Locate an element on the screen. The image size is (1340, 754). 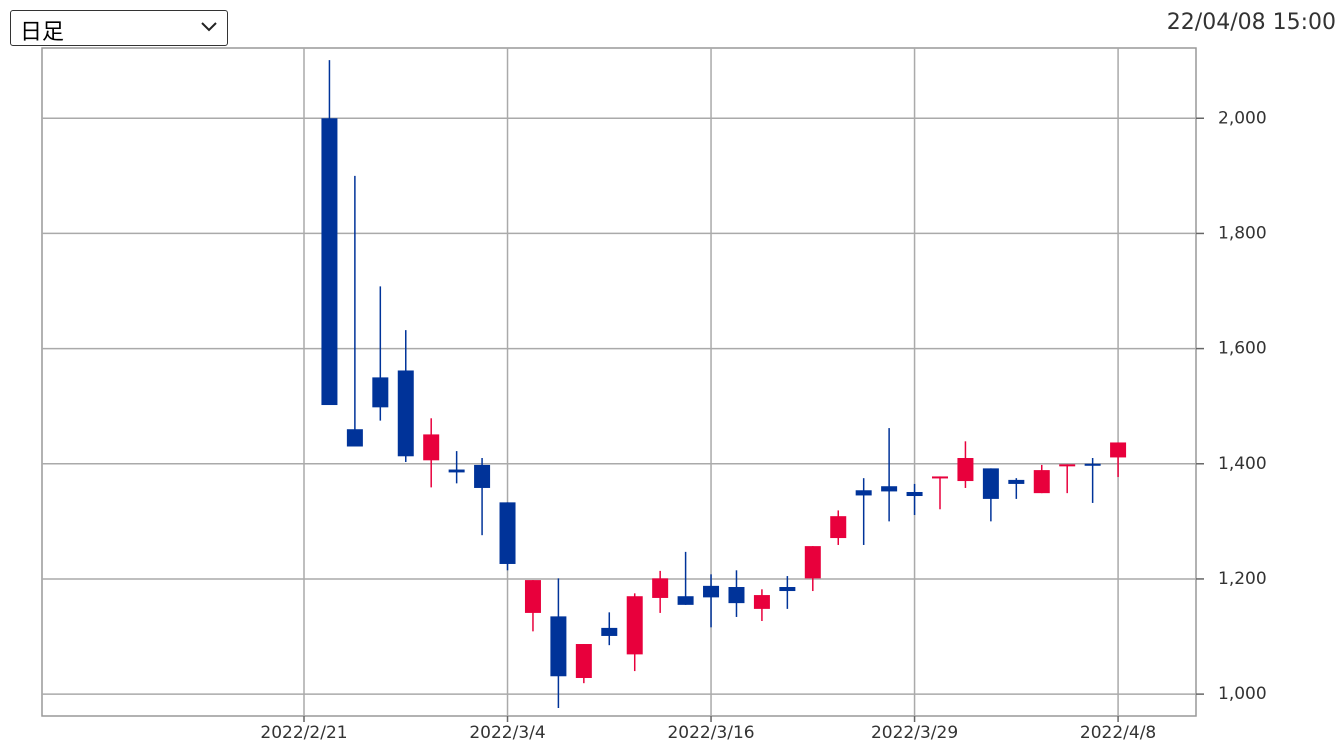
chevron is located at coordinates (209, 27).